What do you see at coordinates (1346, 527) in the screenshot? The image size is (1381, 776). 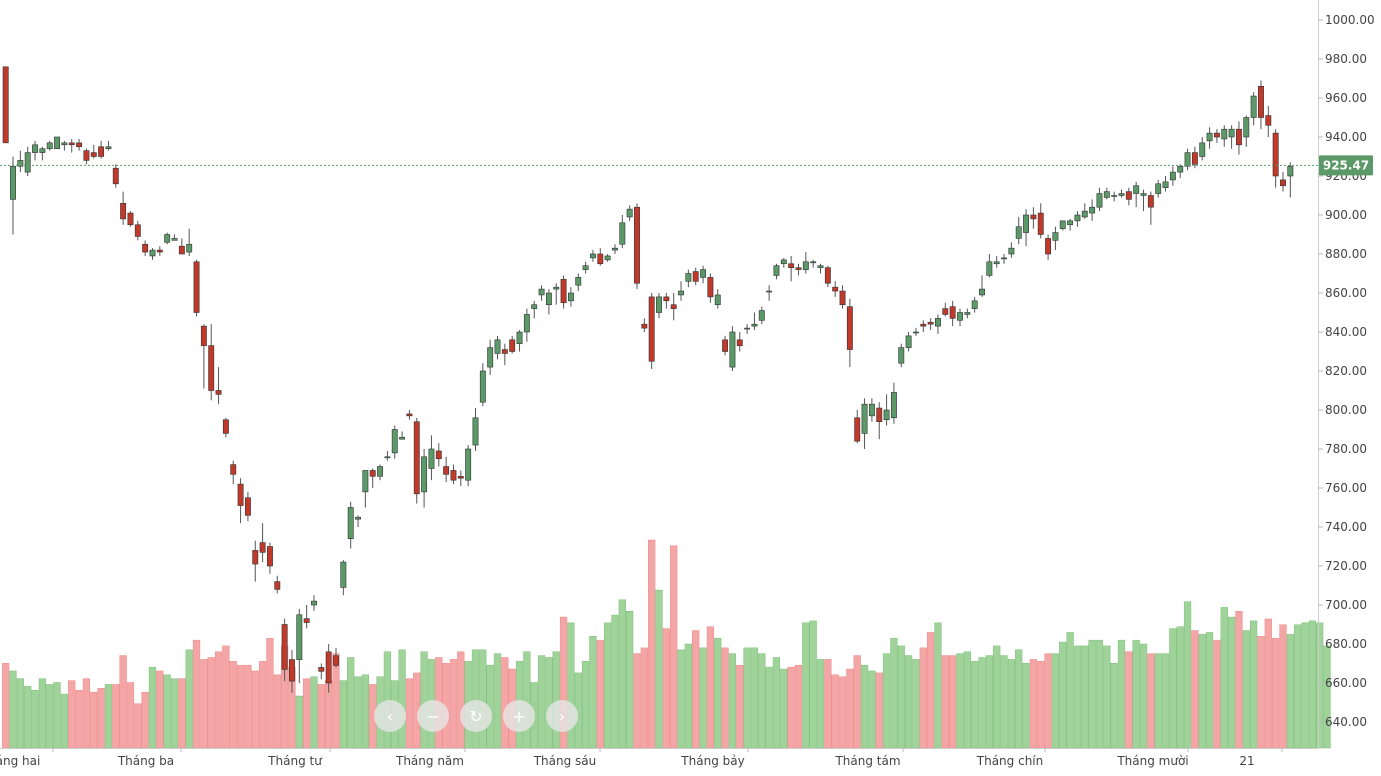 I see `y-tick-label: 740.00` at bounding box center [1346, 527].